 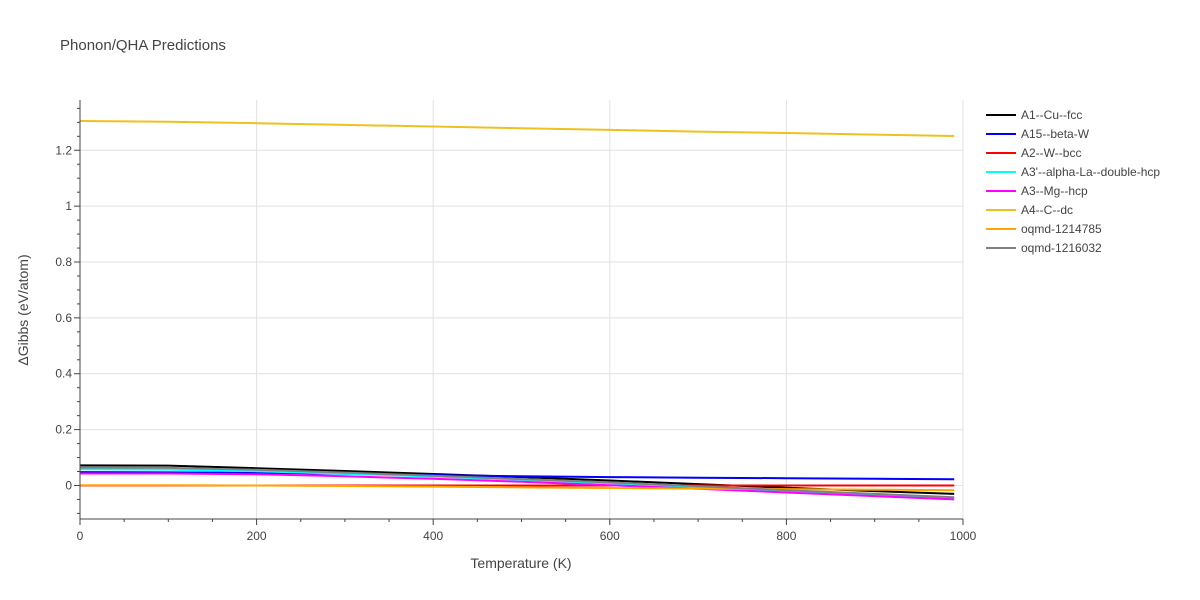 I want to click on legend-item: oqmd-1214785, so click(x=1044, y=229).